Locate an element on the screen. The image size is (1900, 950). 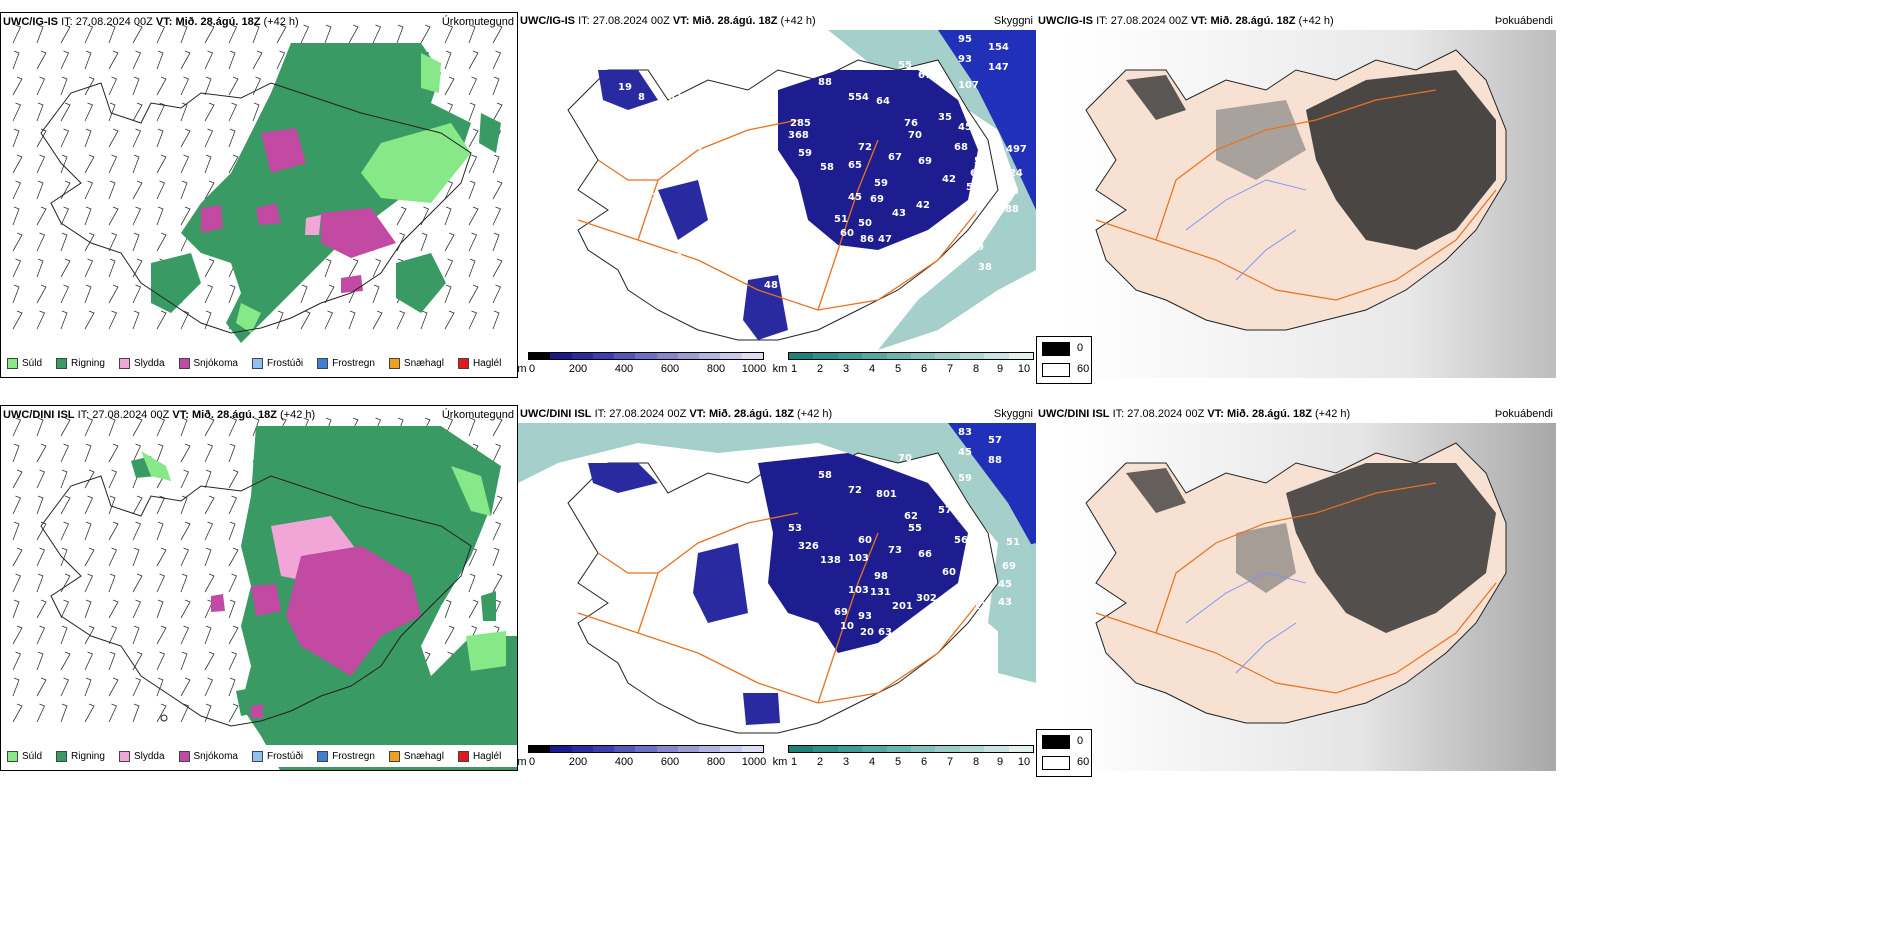
visibility-label: 50 is located at coordinates (981, 161).